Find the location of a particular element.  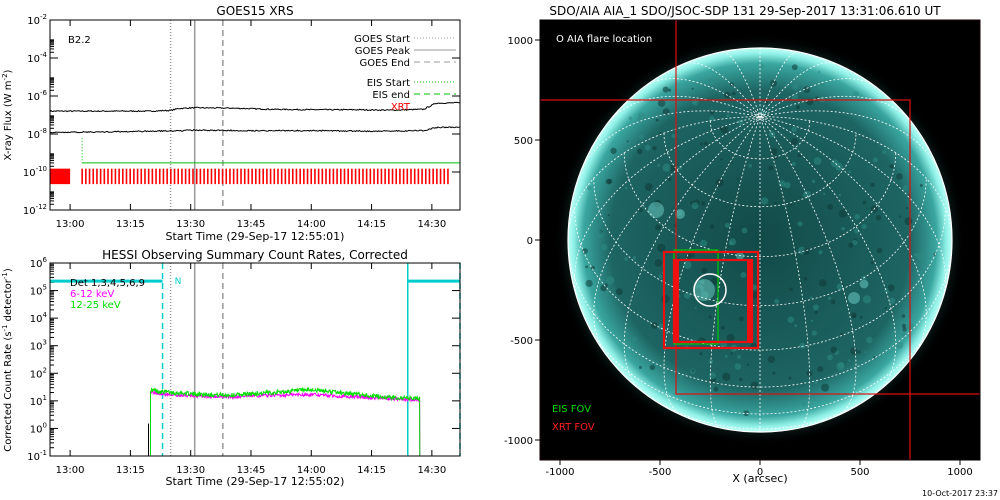

hessi-y-tick-label: 10² is located at coordinates (38, 373).